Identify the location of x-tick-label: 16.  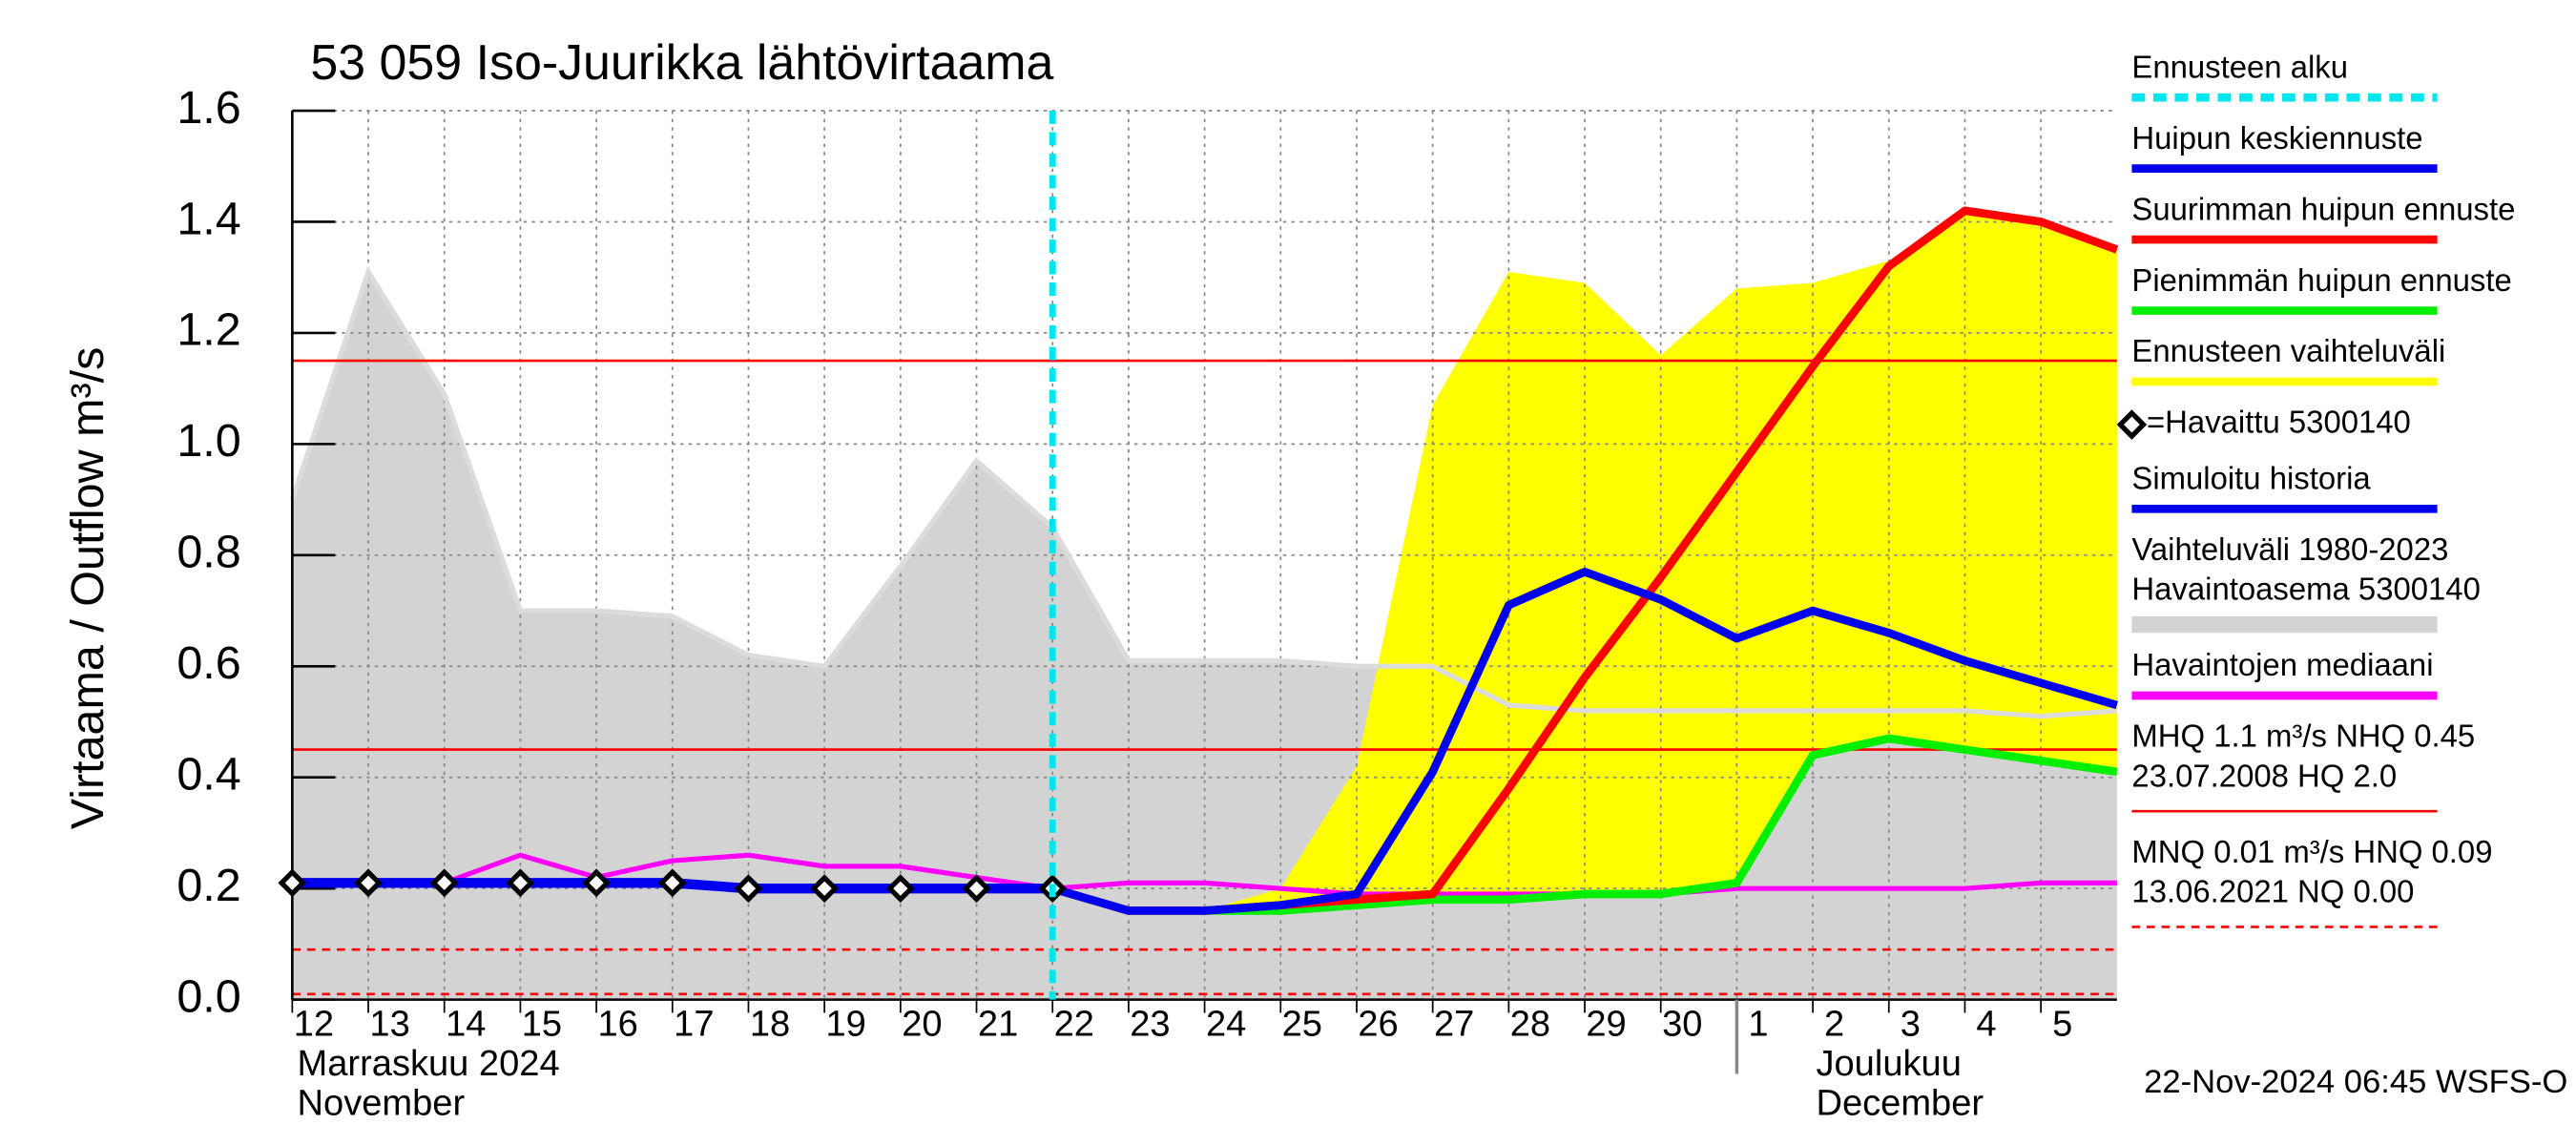
(617, 1024).